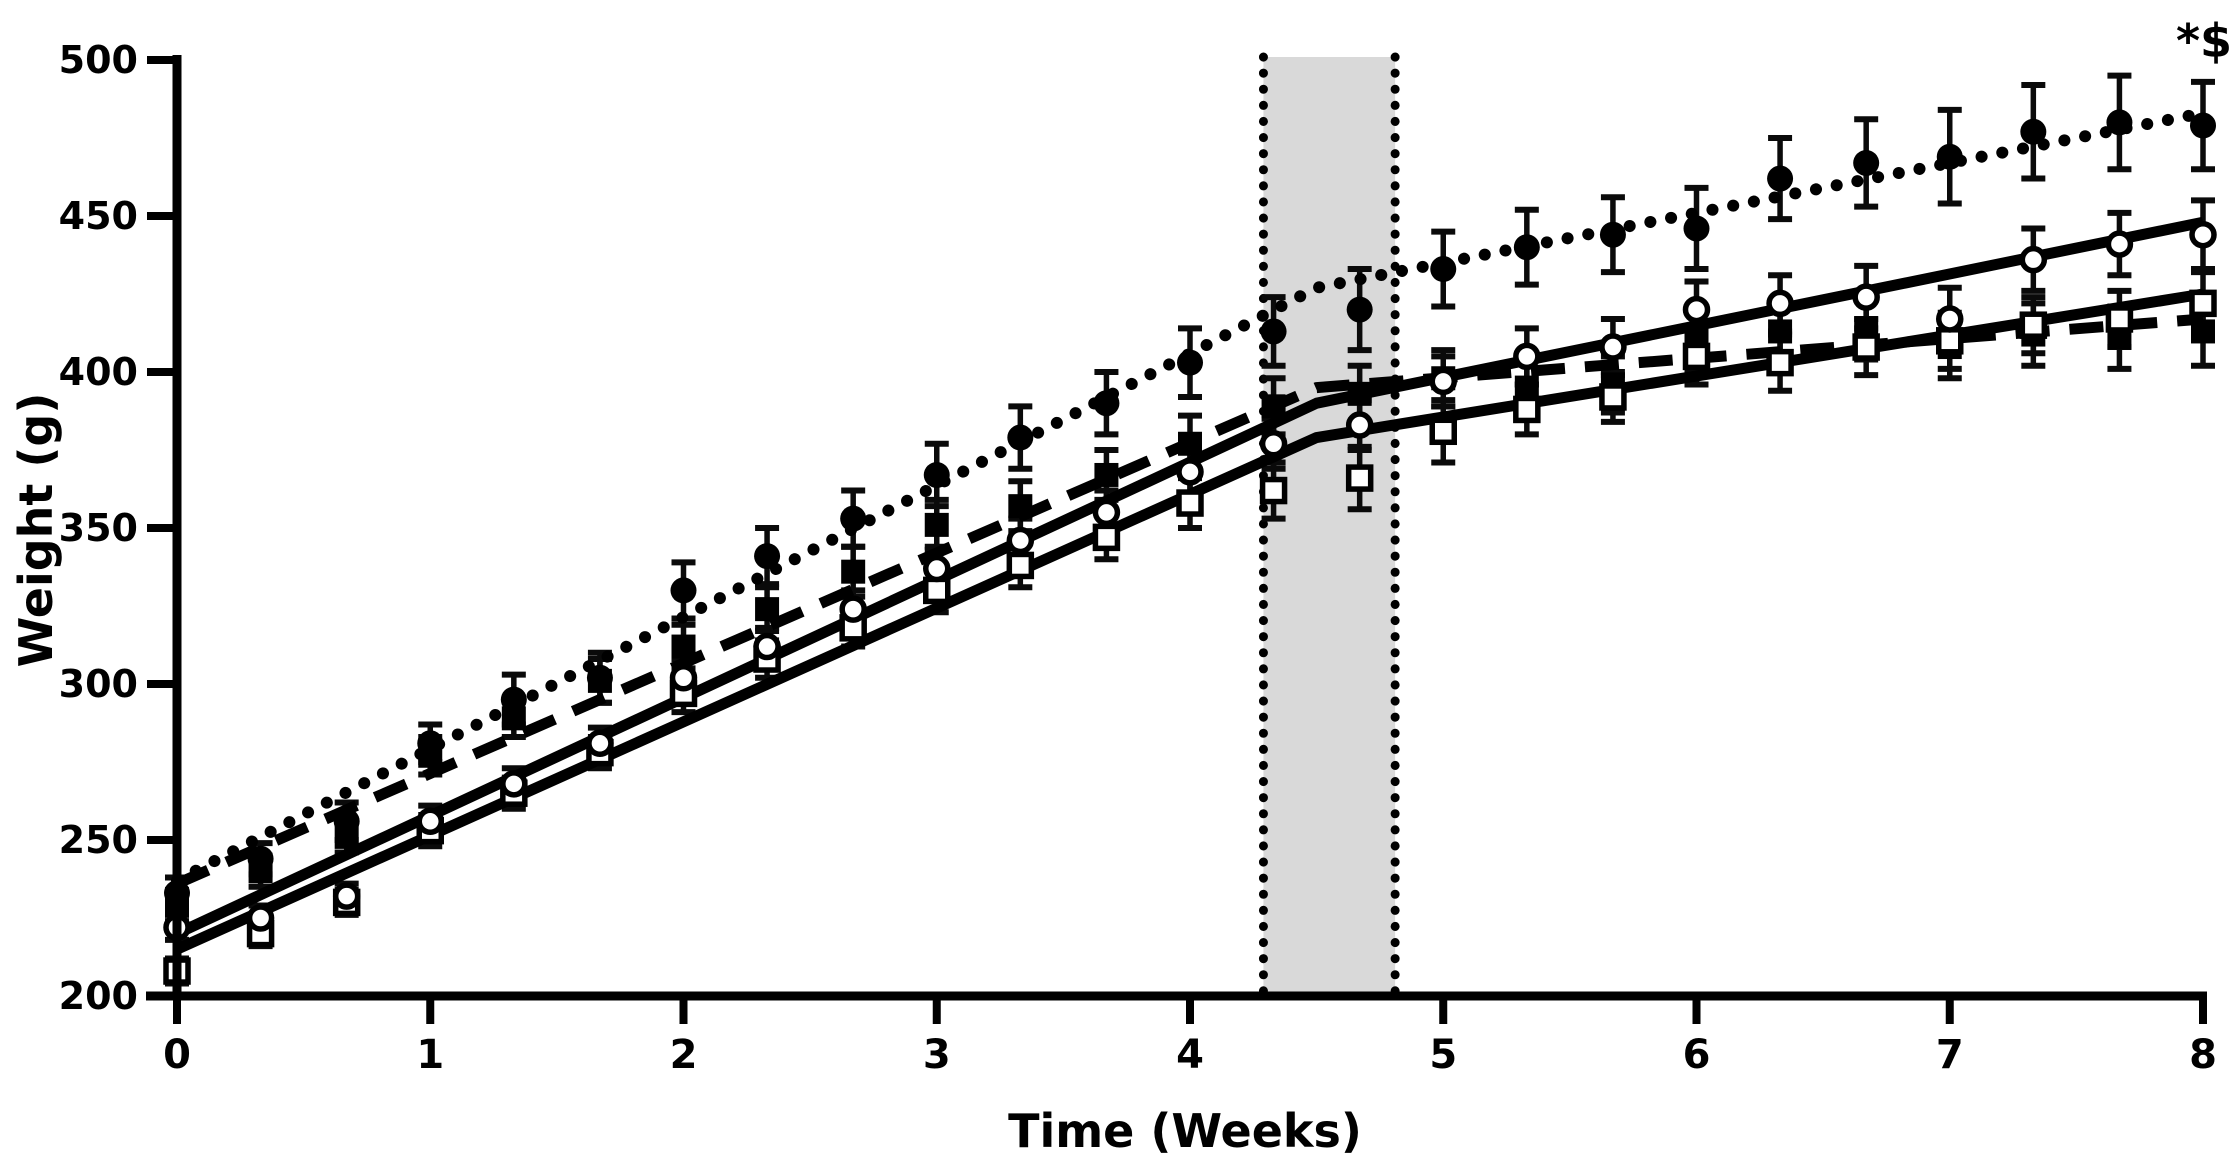  I want to click on x-tick-label: 0, so click(177, 1055).